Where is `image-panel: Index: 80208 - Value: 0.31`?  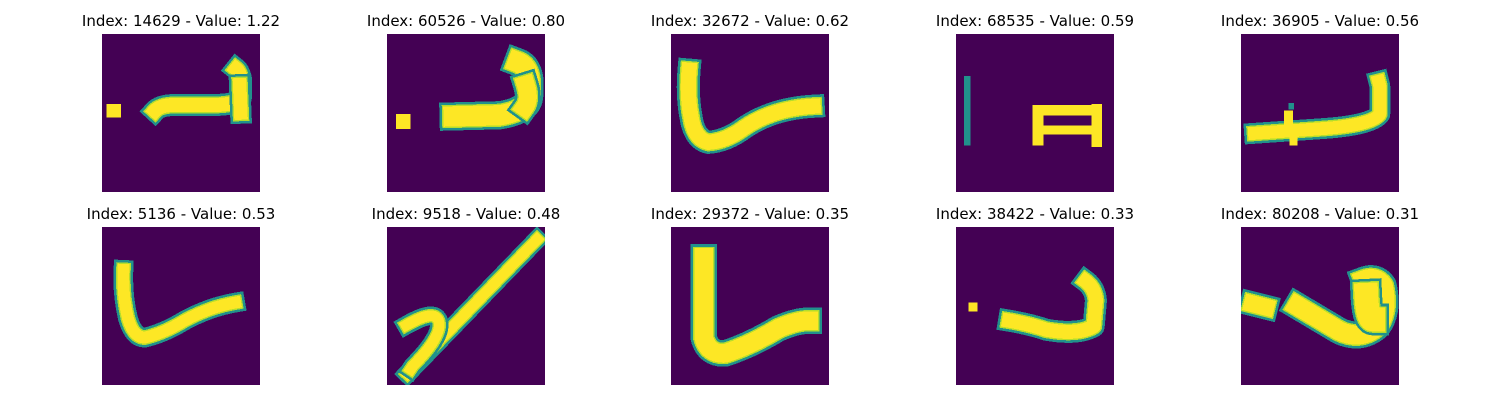 image-panel: Index: 80208 - Value: 0.31 is located at coordinates (1320, 295).